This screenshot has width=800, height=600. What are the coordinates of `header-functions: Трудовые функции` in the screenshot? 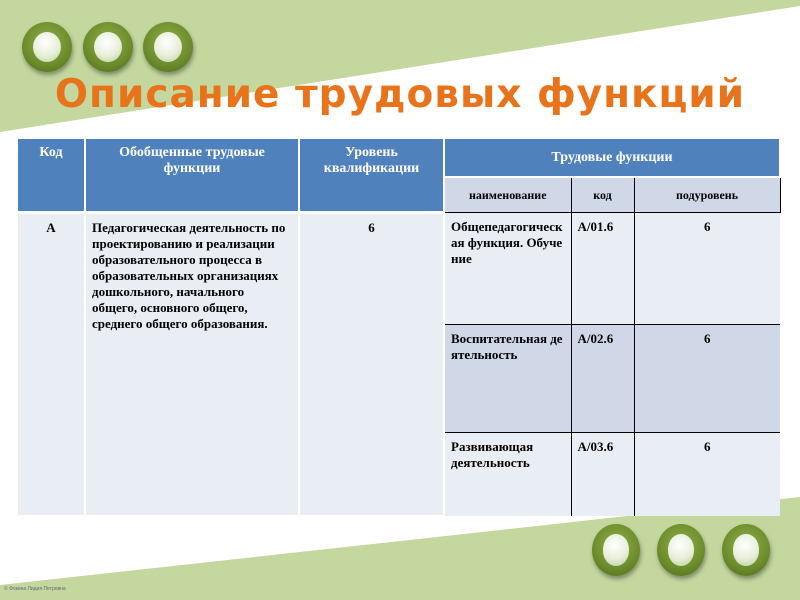 It's located at (612, 157).